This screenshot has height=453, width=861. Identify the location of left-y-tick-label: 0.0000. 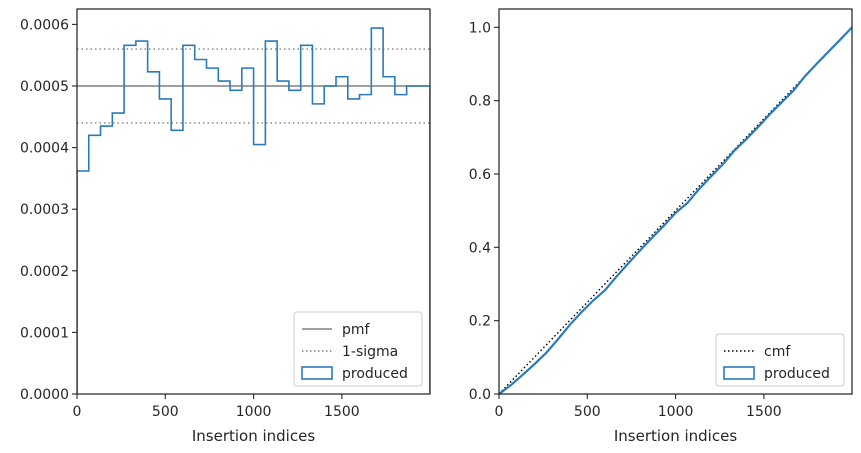
(44, 395).